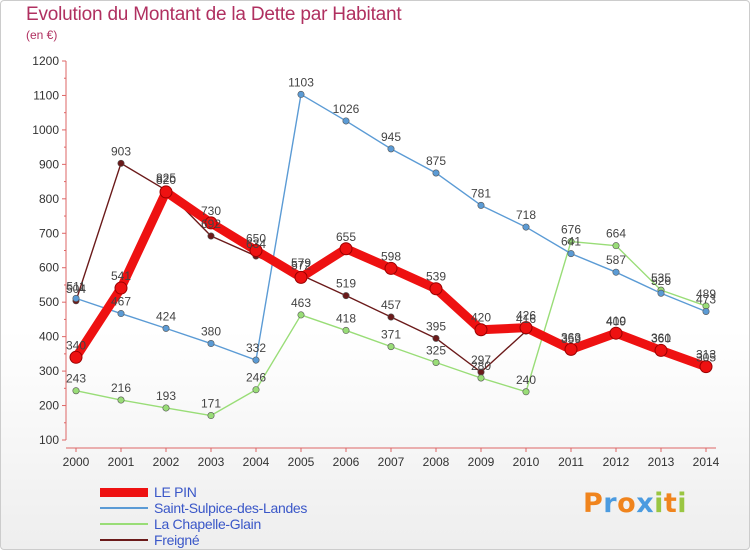 The height and width of the screenshot is (550, 750). What do you see at coordinates (49, 406) in the screenshot?
I see `y-tick-label: 200` at bounding box center [49, 406].